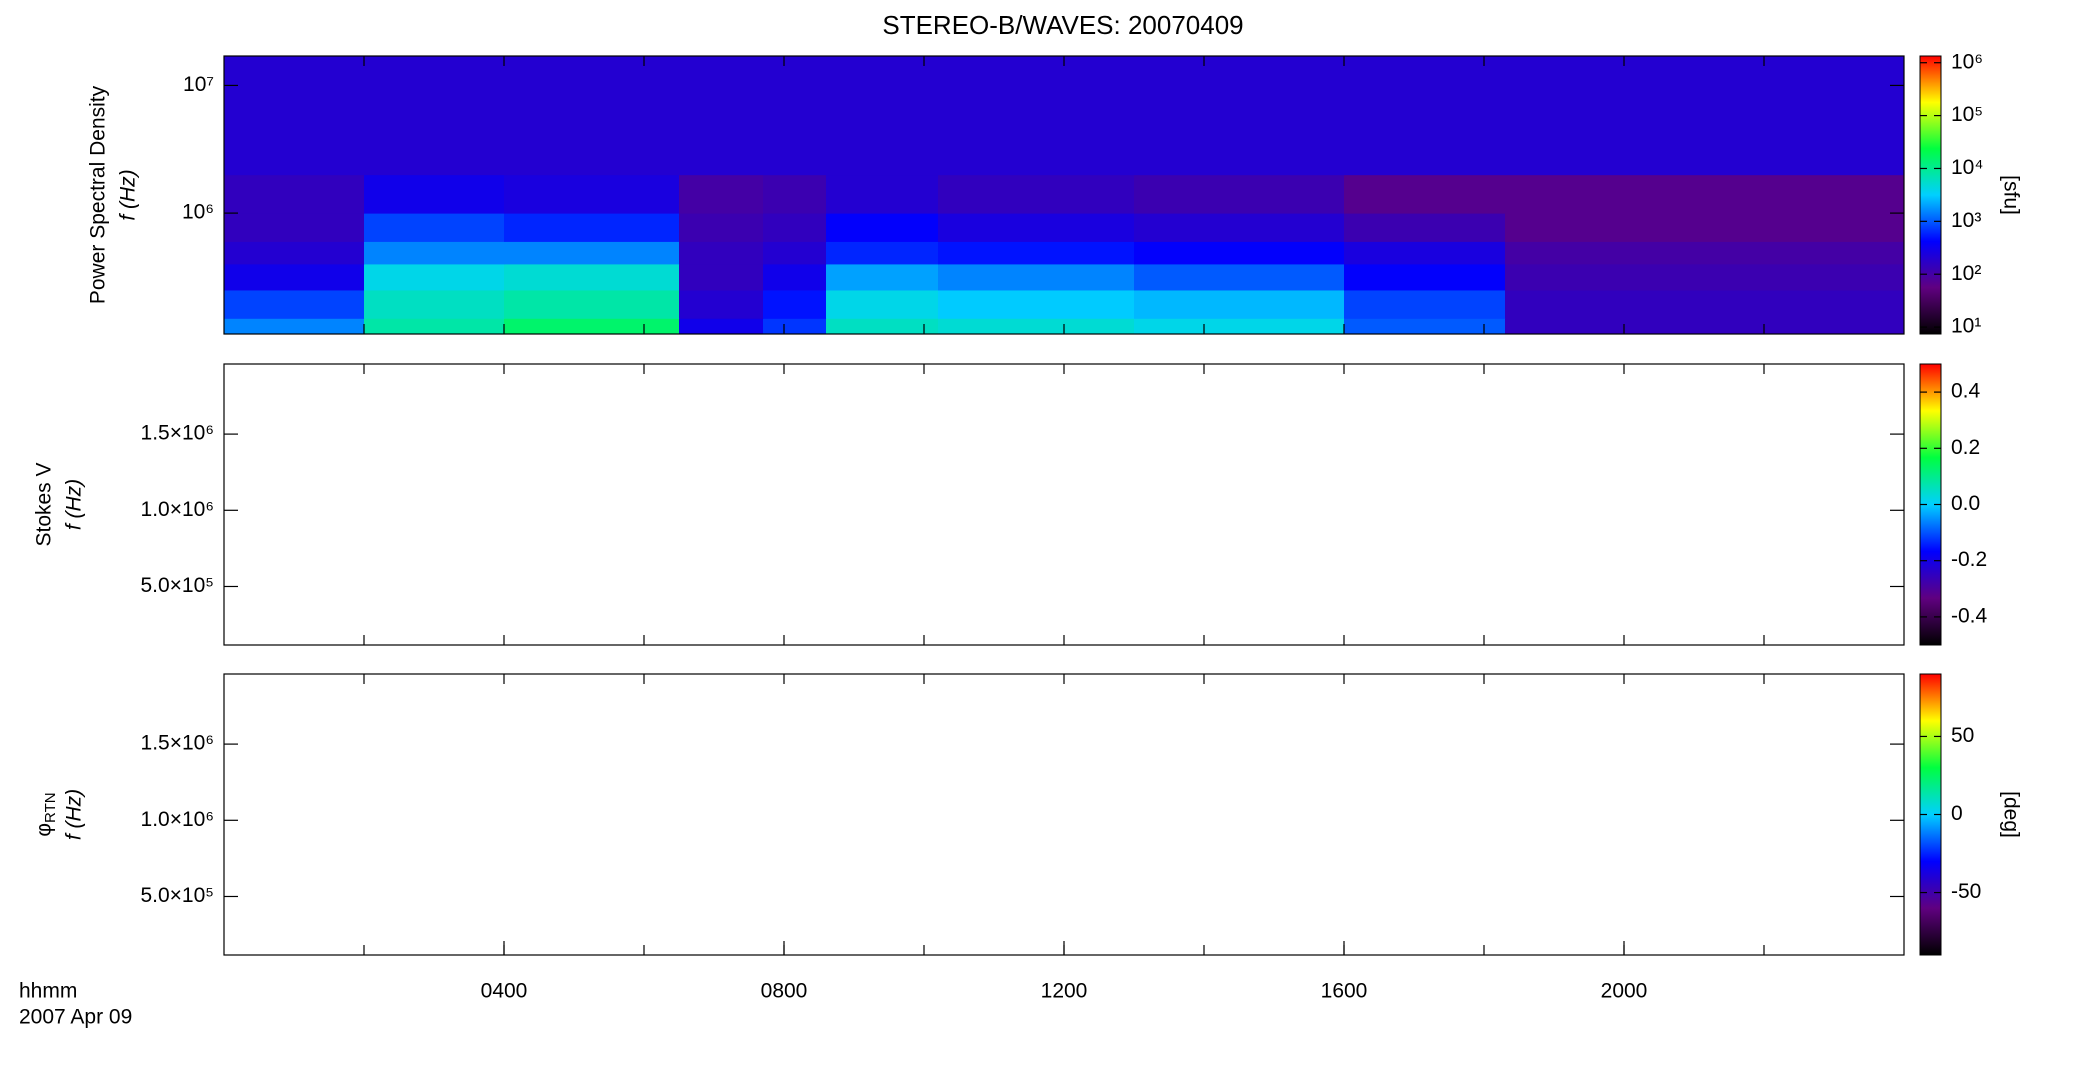 Image resolution: width=2096 pixels, height=1085 pixels. What do you see at coordinates (48, 991) in the screenshot?
I see `x-axis-label: hhmm` at bounding box center [48, 991].